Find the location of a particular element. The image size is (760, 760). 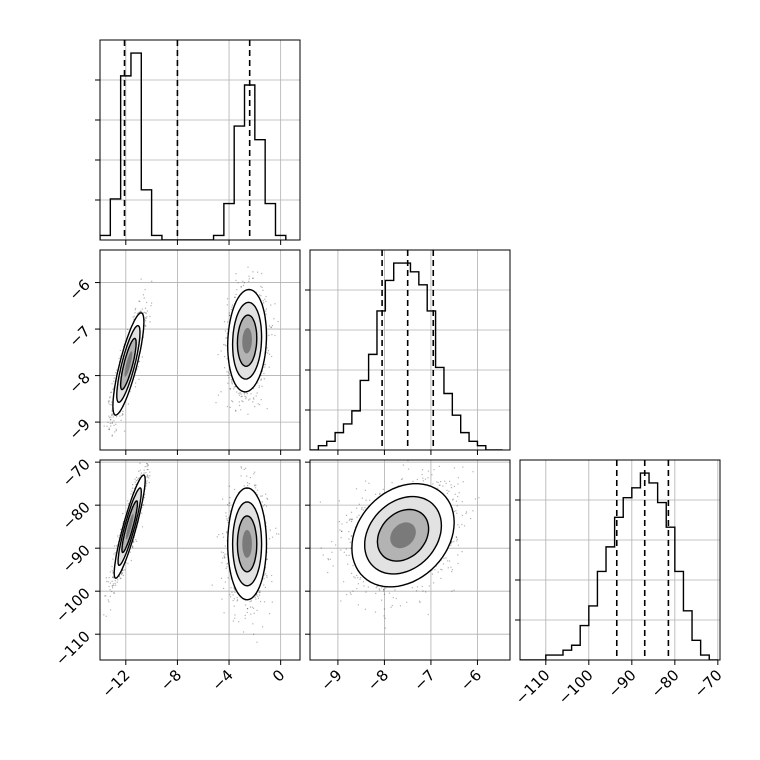

hist-panel-p0 is located at coordinates (198, 140).